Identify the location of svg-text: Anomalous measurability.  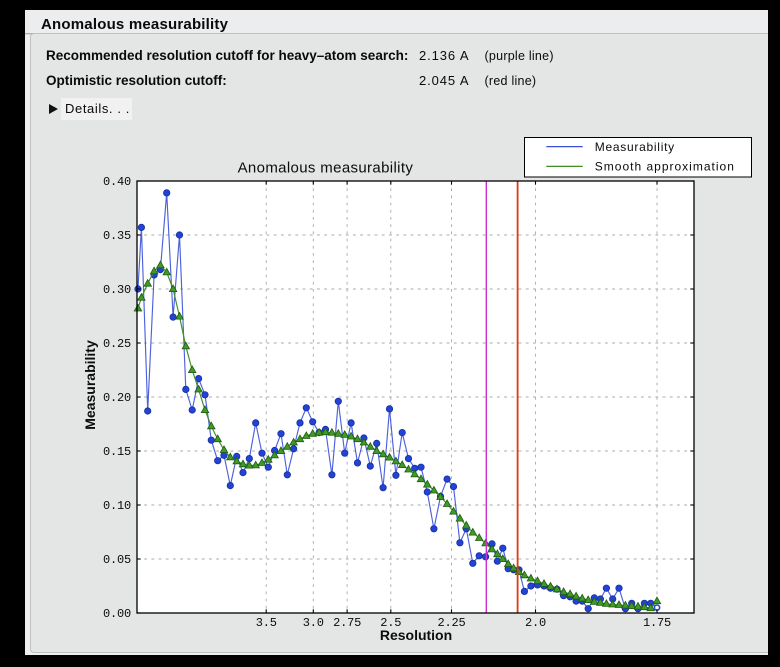
(326, 167).